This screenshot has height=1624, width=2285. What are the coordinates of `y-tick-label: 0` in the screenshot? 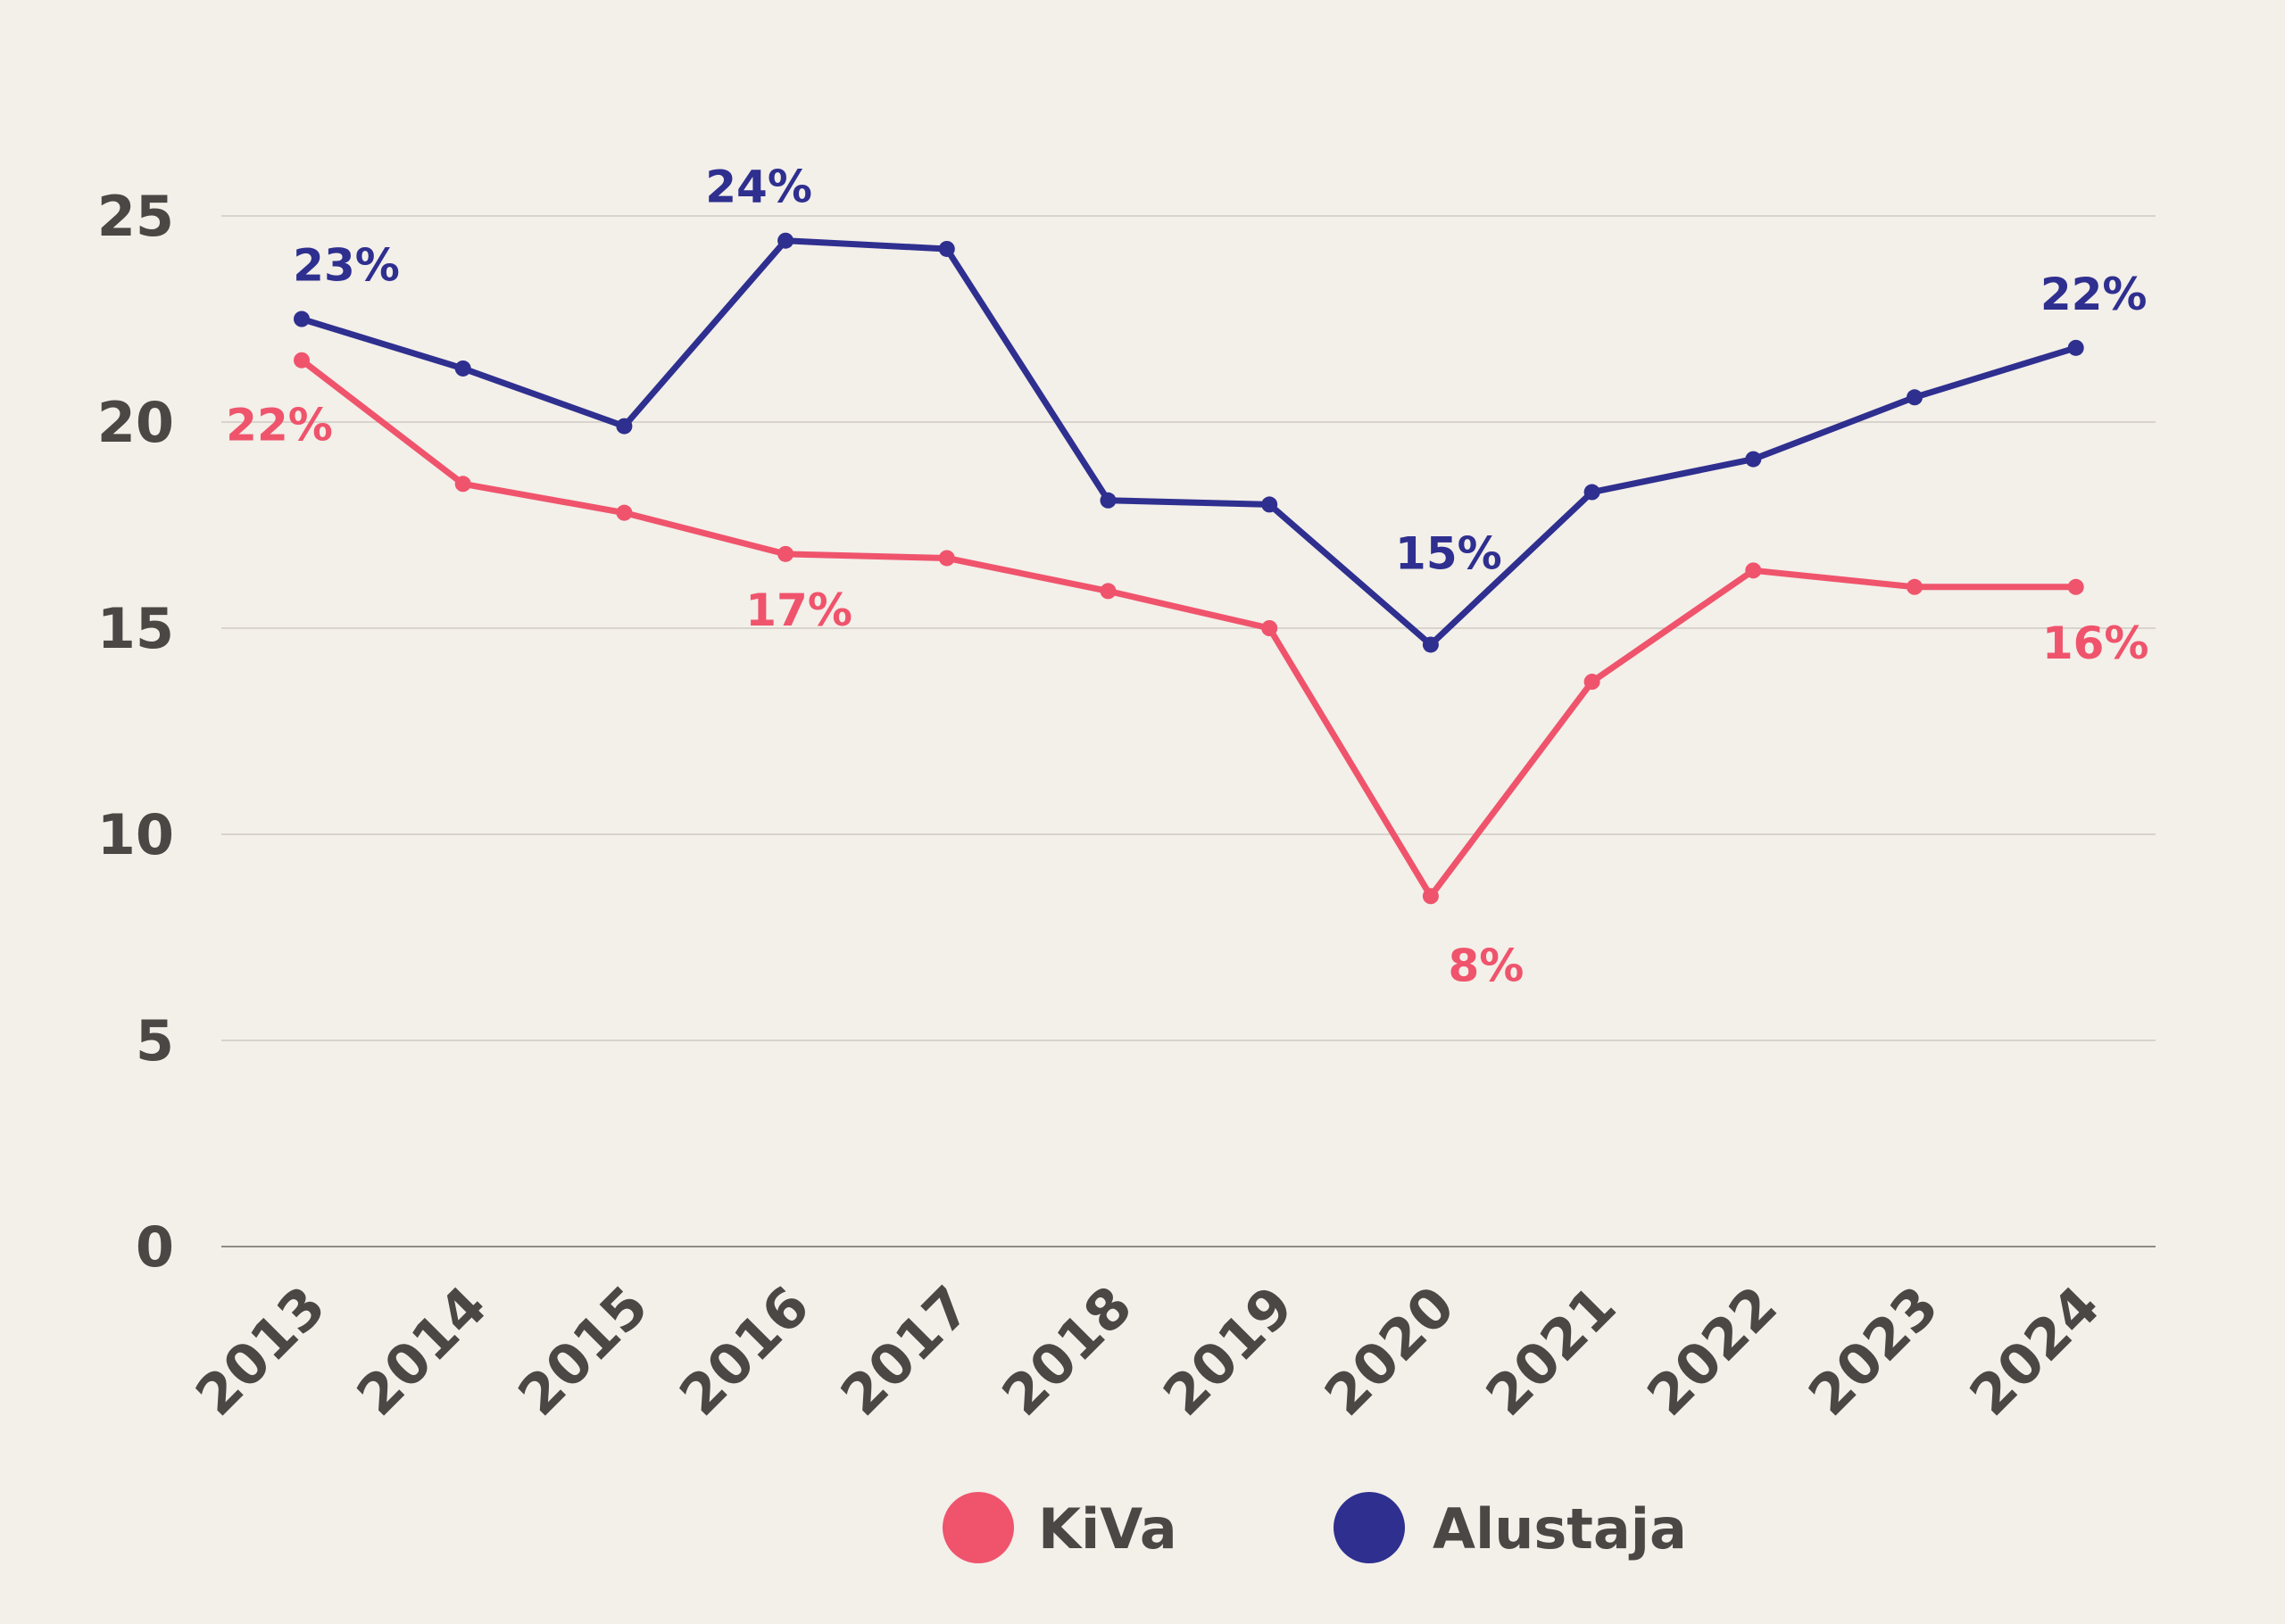 It's located at (155, 1247).